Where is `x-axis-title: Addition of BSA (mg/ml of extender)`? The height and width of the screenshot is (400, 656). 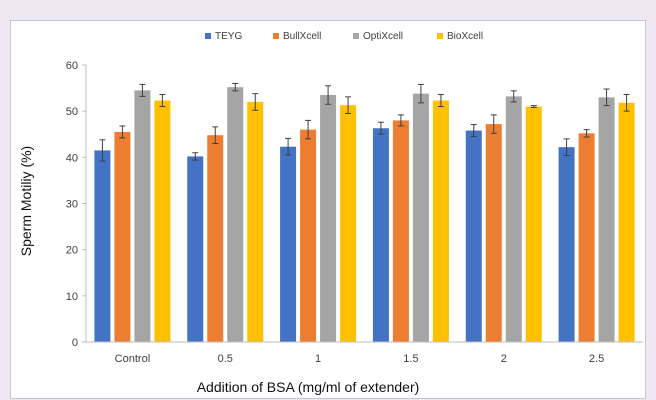 x-axis-title: Addition of BSA (mg/ml of extender) is located at coordinates (308, 387).